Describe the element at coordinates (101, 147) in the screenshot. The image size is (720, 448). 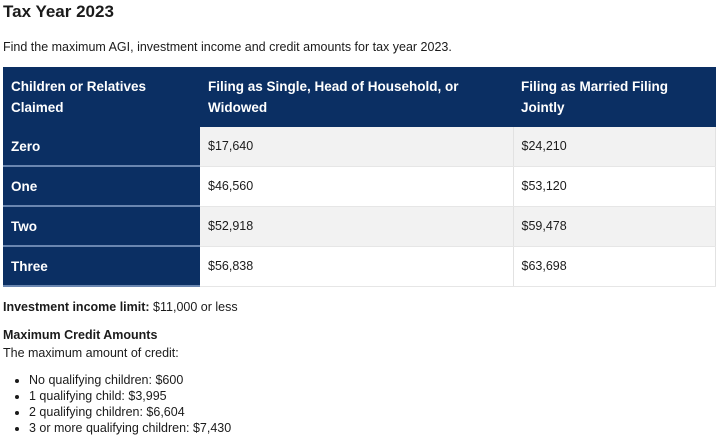
I see `row-header: Zero` at that location.